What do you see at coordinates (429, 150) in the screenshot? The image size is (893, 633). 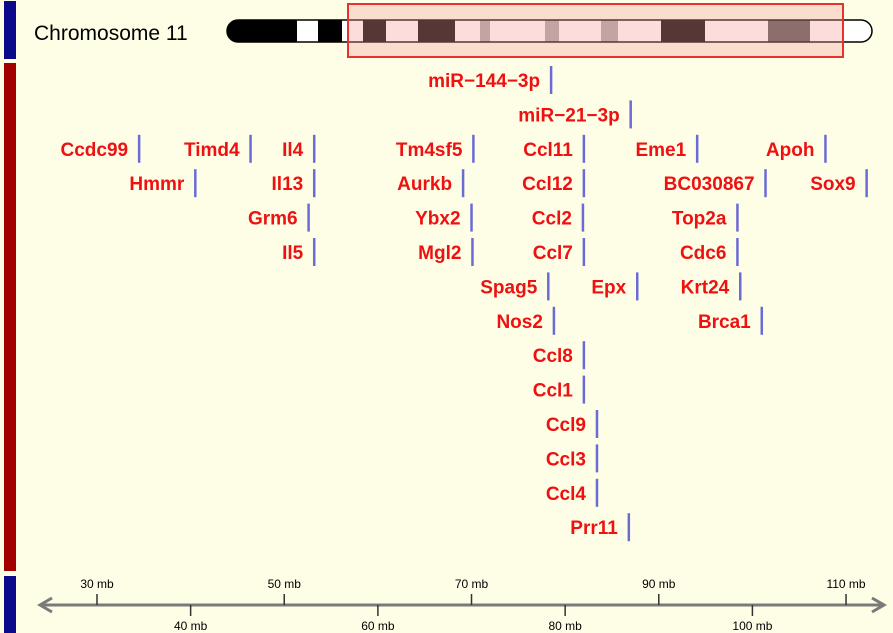 I see `gene-label: Tm4sf5` at bounding box center [429, 150].